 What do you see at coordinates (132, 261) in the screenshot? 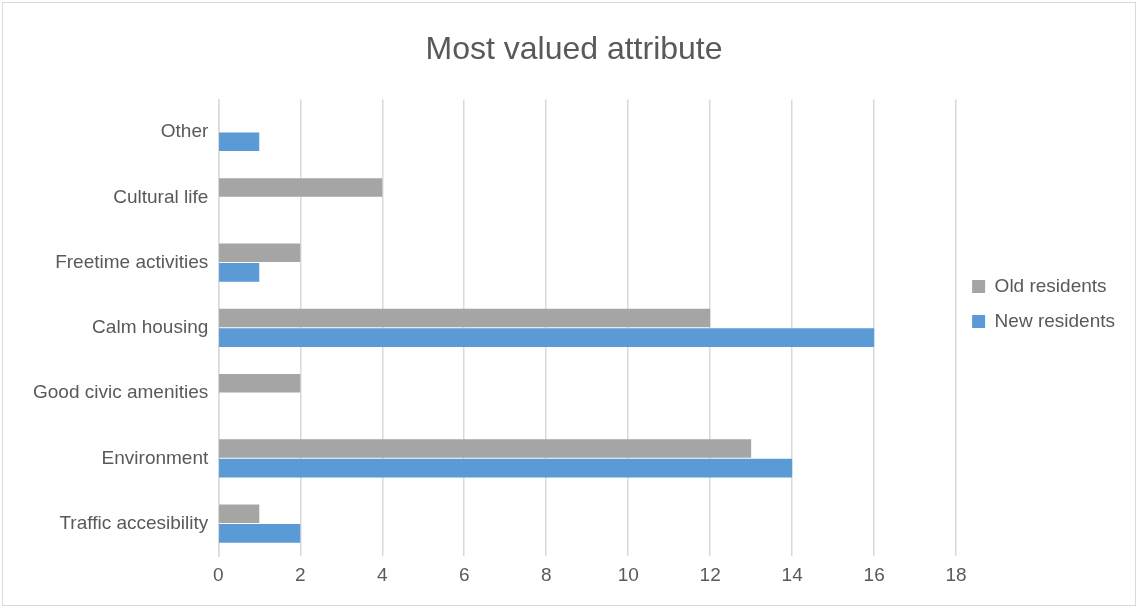
I see `y-tick-label: Freetime activities` at bounding box center [132, 261].